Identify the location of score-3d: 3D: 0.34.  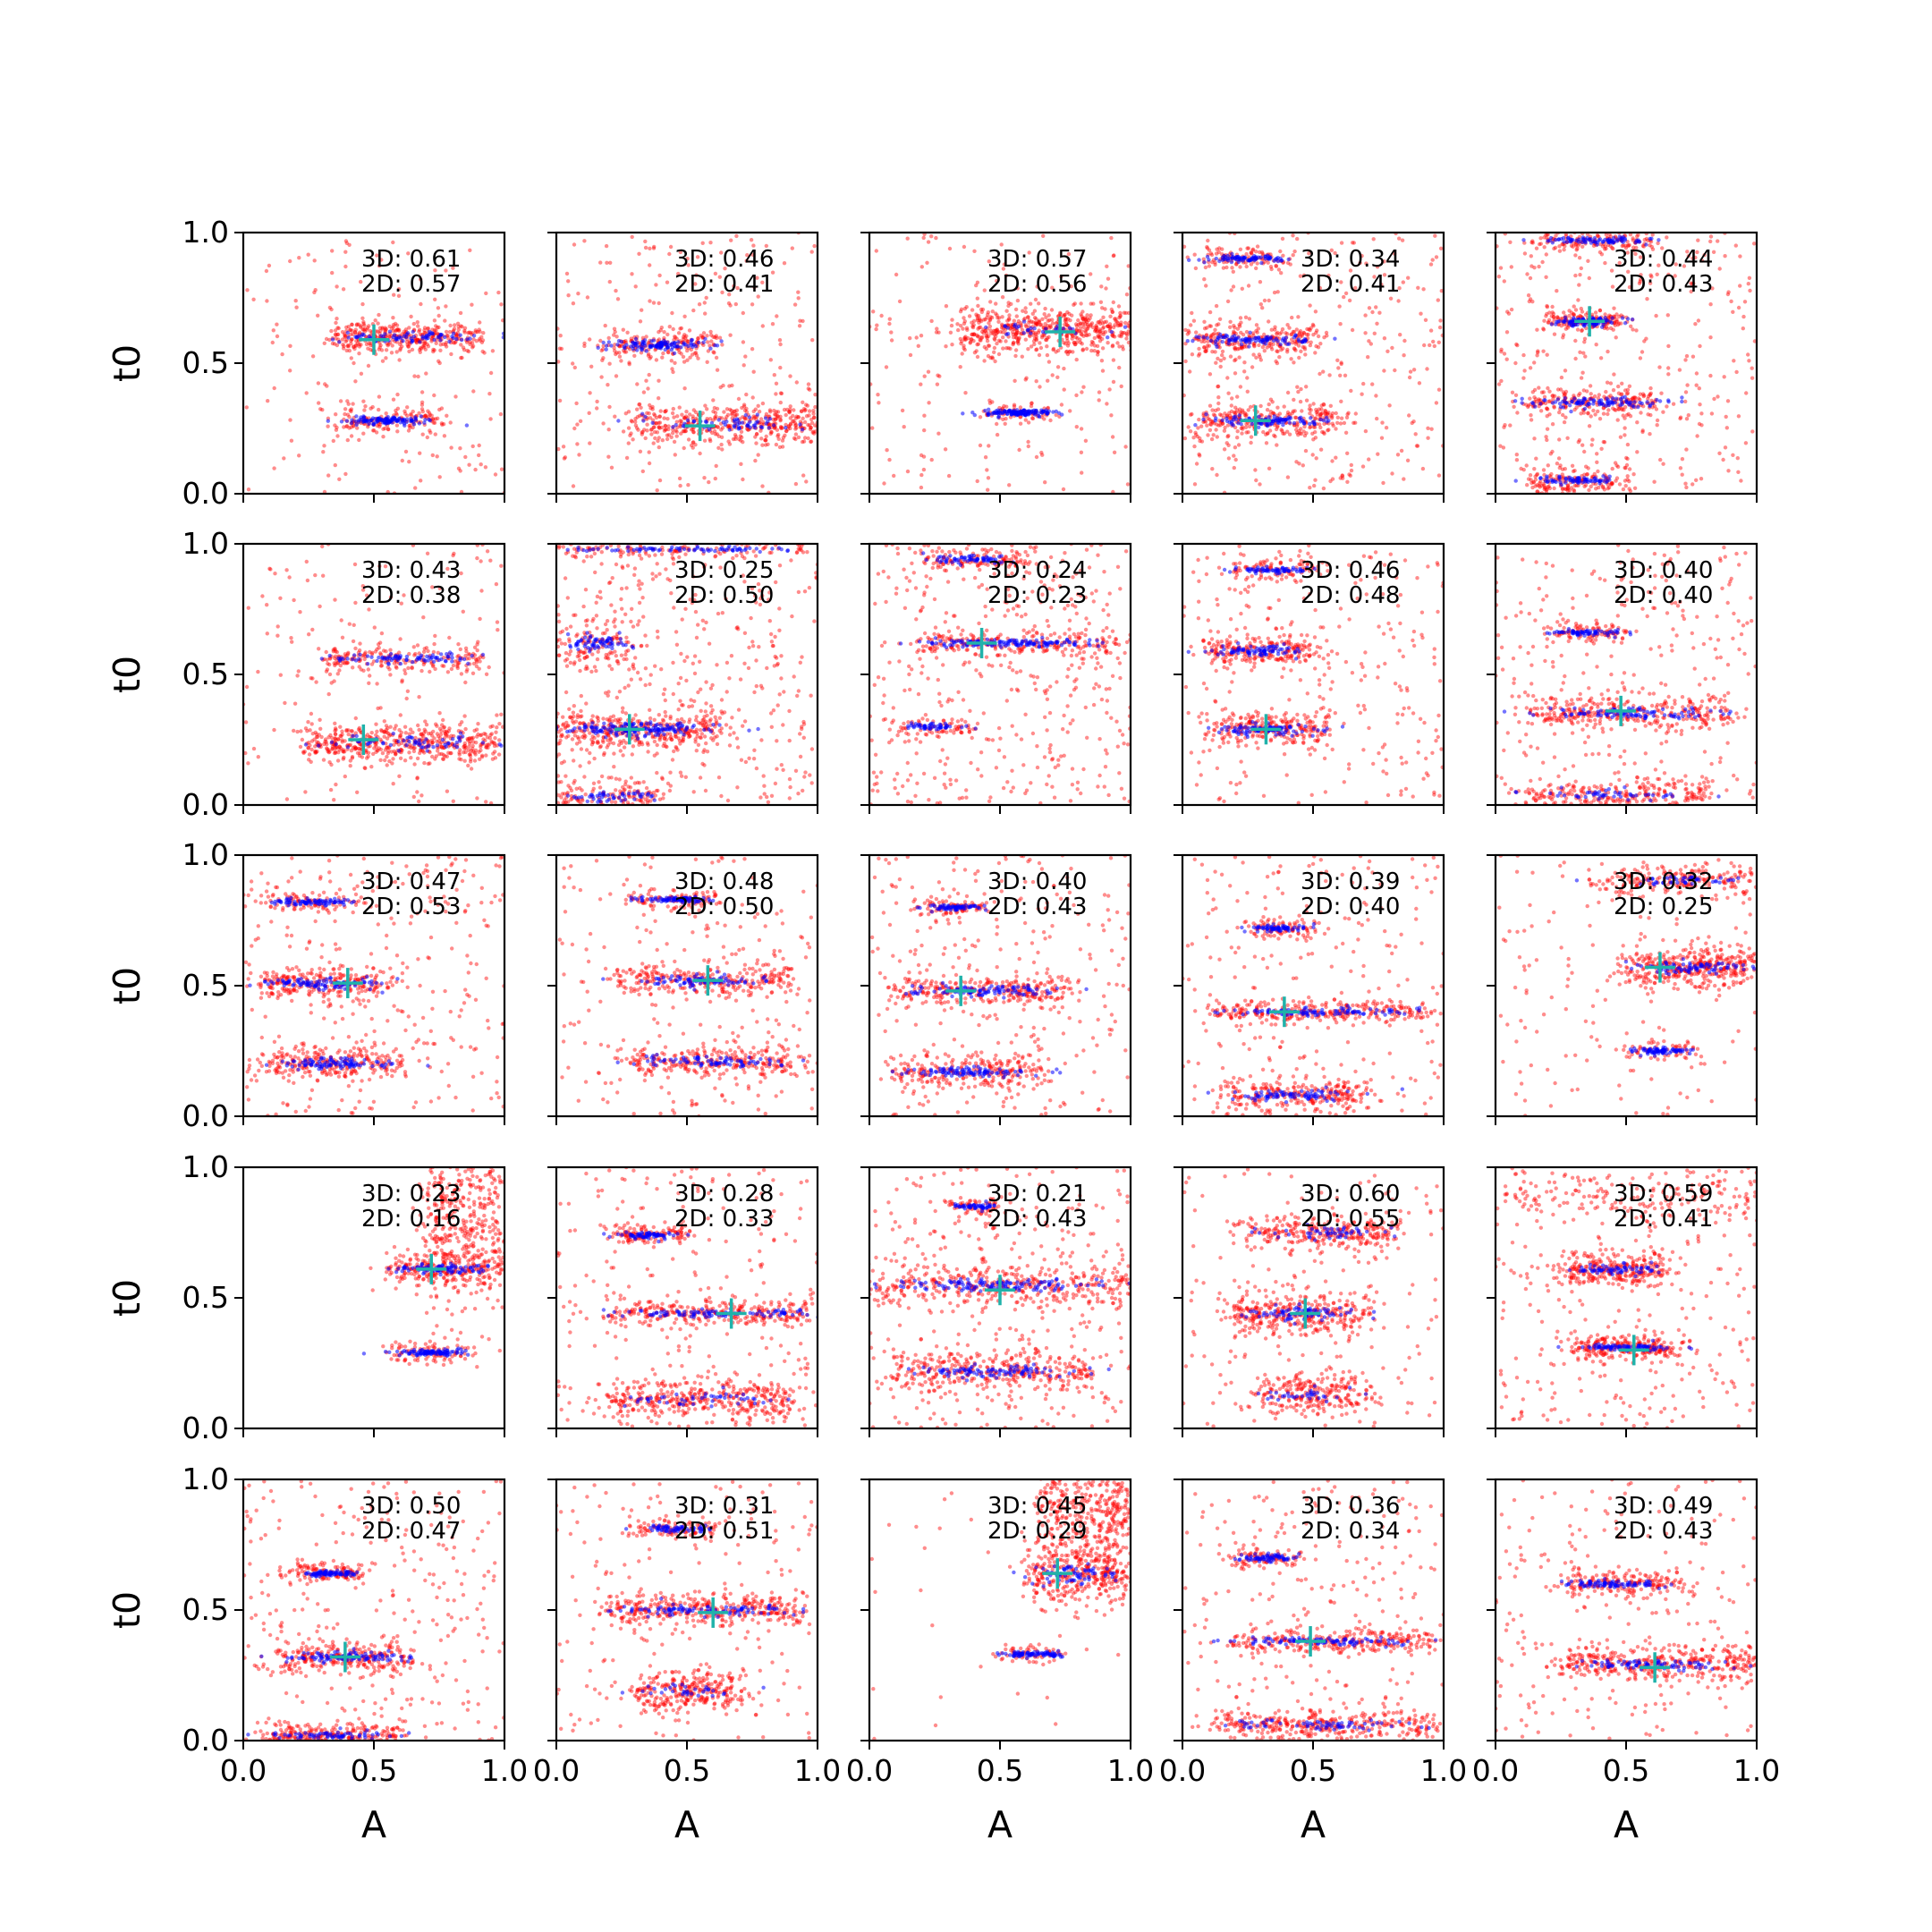
(1350, 259).